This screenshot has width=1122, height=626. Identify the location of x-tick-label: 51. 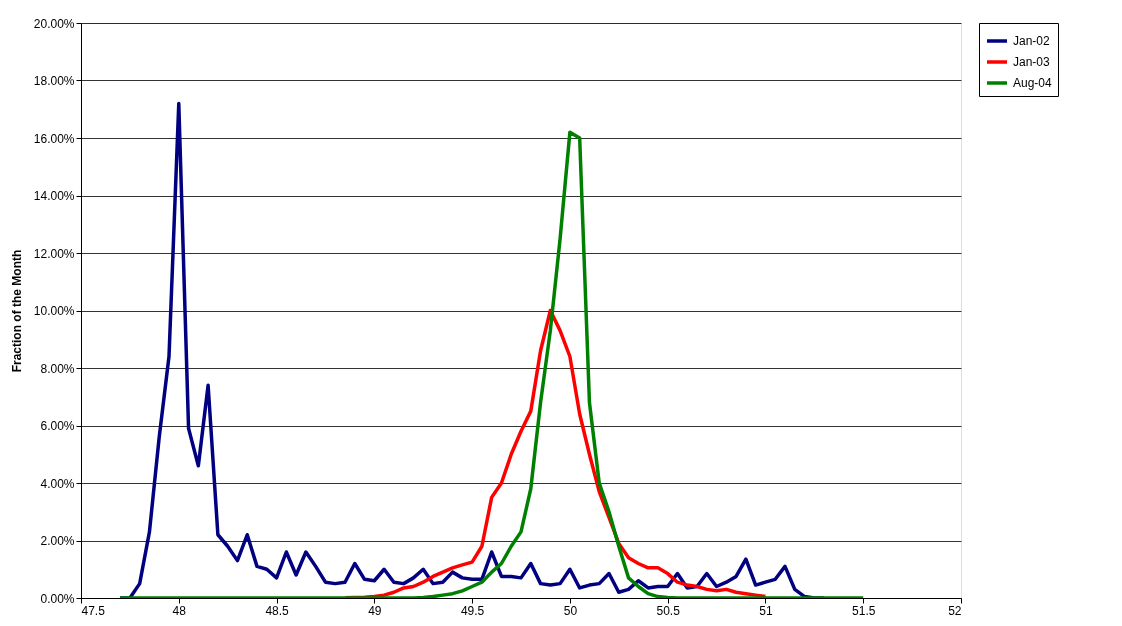
(766, 610).